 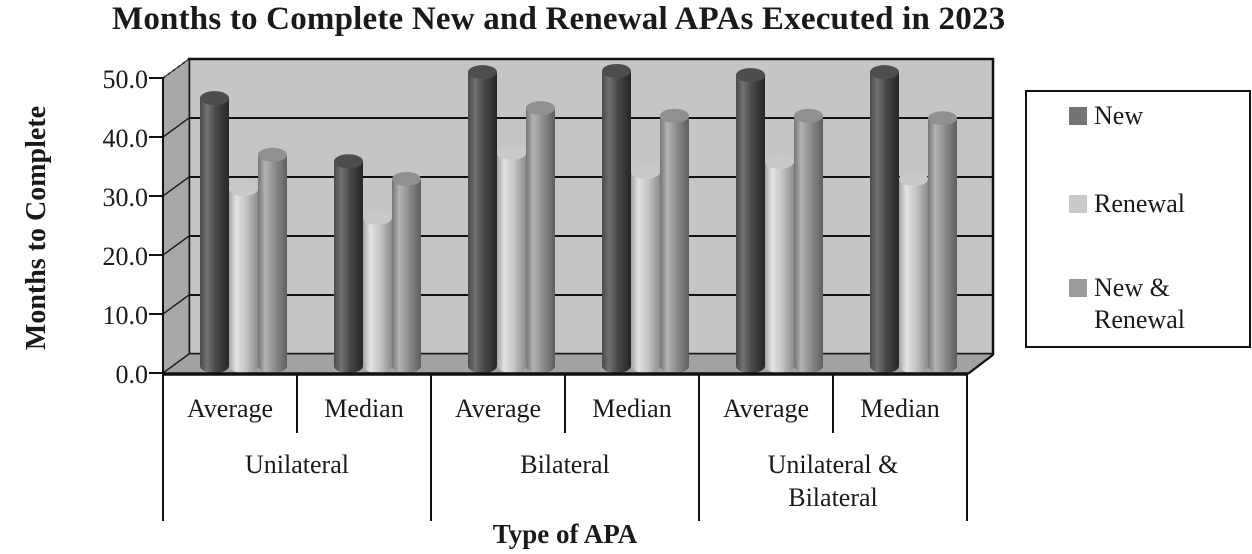 What do you see at coordinates (125, 197) in the screenshot?
I see `y-tick-label: 30.0` at bounding box center [125, 197].